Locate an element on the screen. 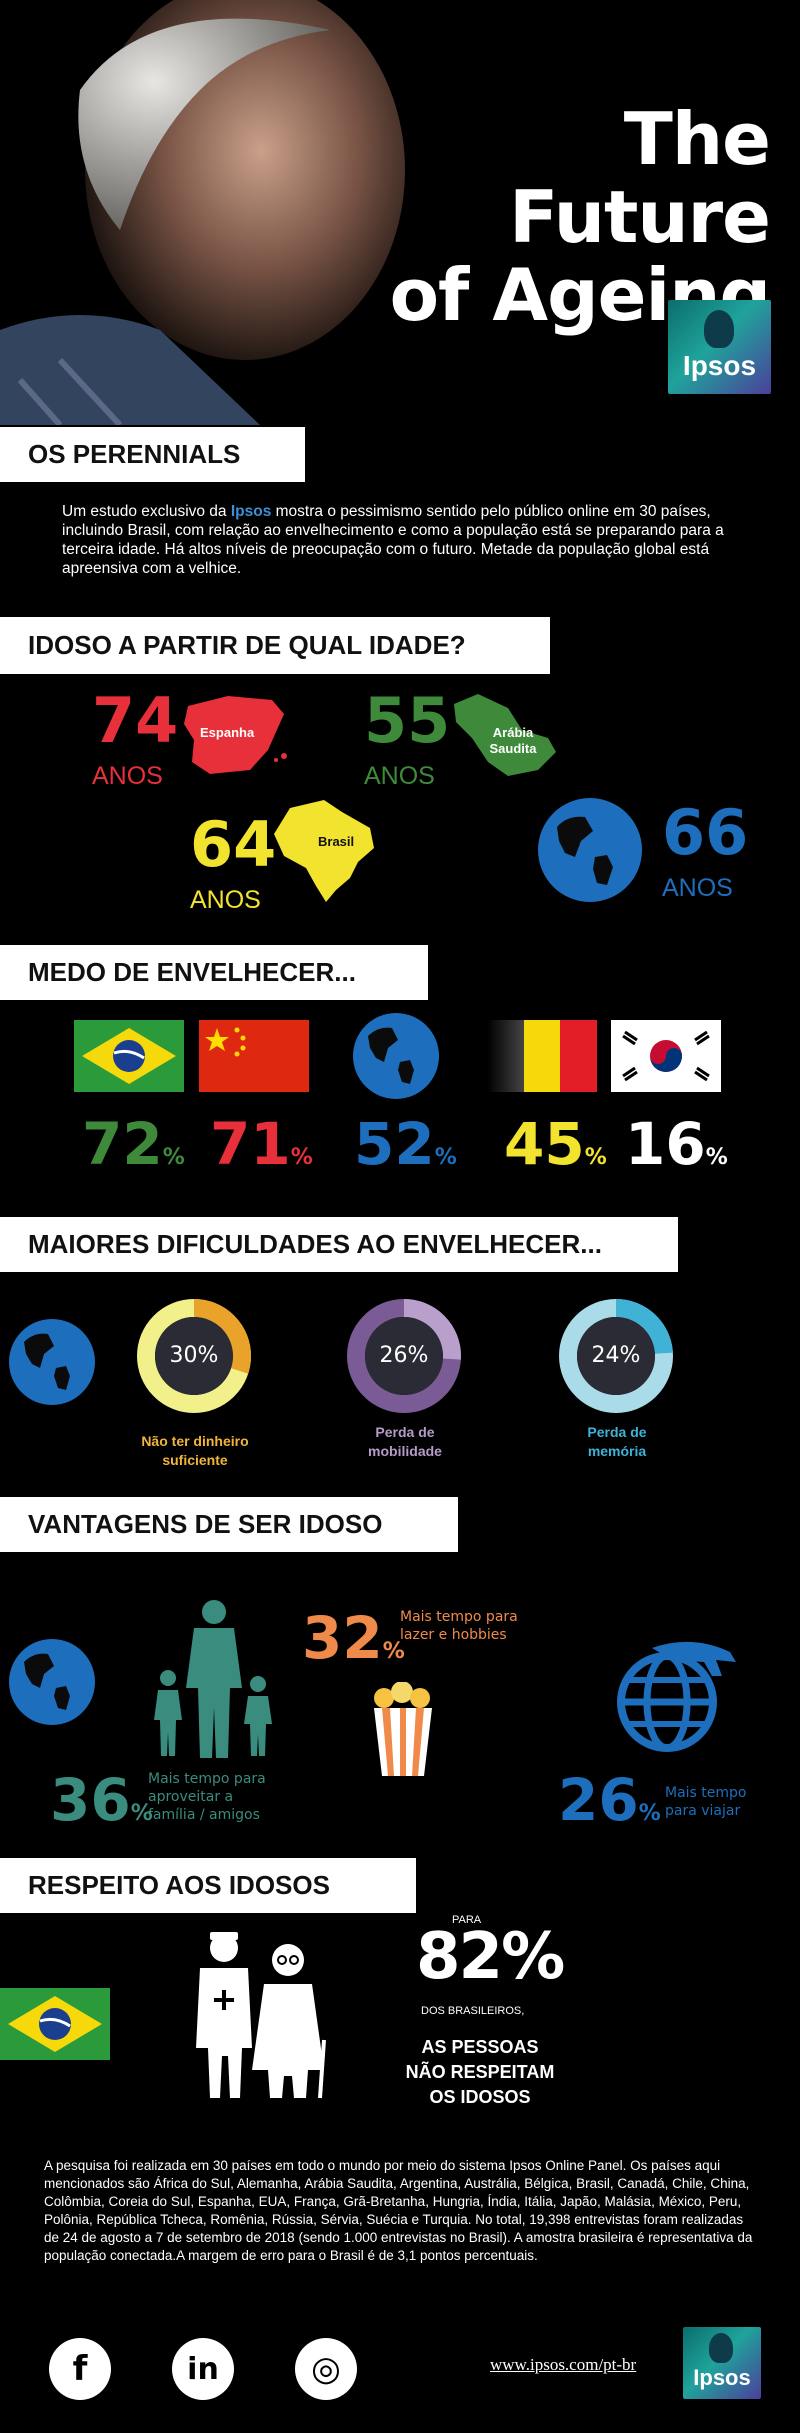 This screenshot has width=800, height=2433. page-title: The Future of Ageing is located at coordinates (560, 215).